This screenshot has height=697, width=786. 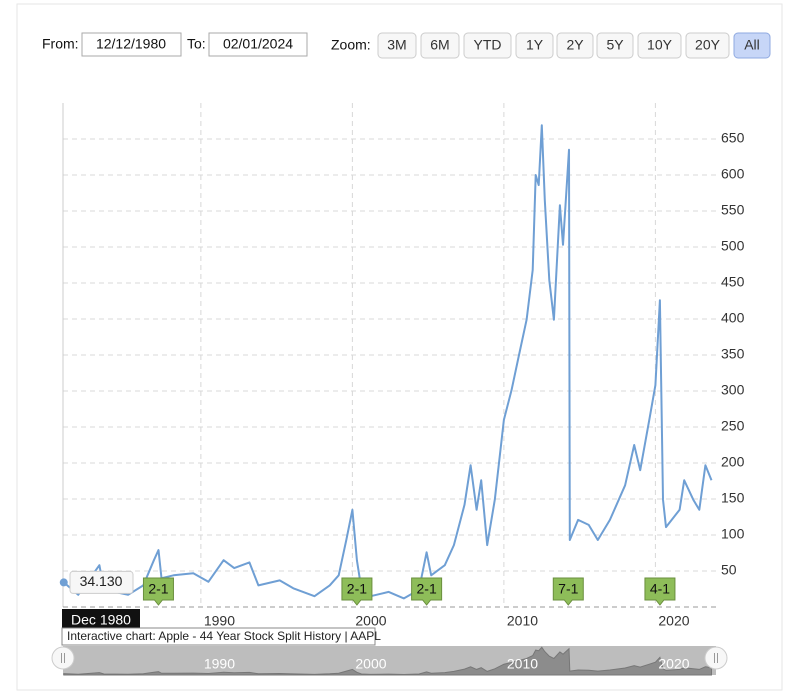 I want to click on y-tick-label: 450, so click(x=733, y=282).